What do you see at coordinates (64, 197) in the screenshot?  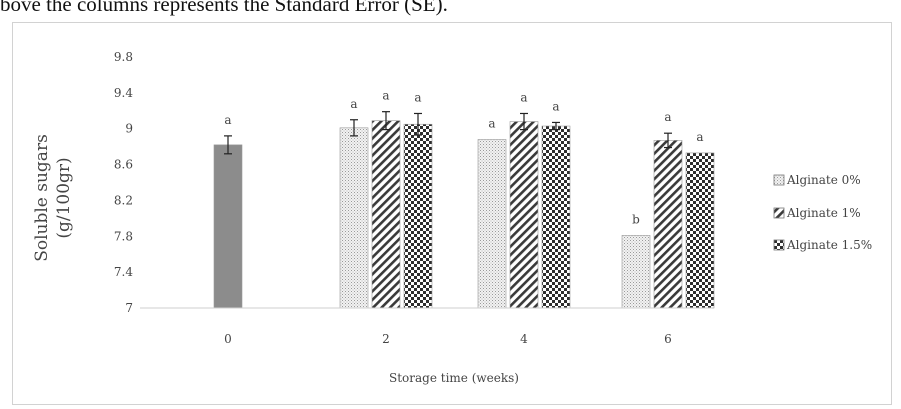 I see `y-axis-title-line2: (g/100gr)` at bounding box center [64, 197].